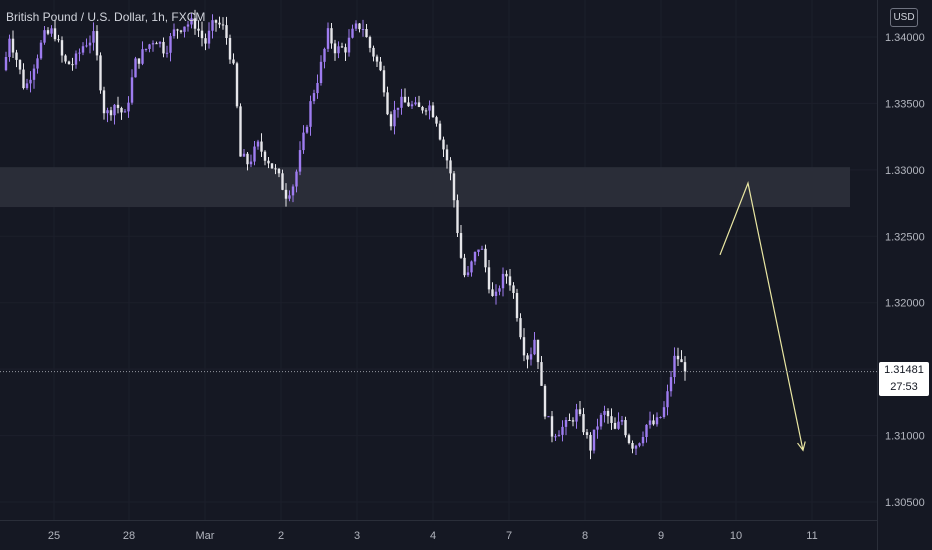 The image size is (932, 550). What do you see at coordinates (129, 536) in the screenshot?
I see `time-tick-label-1: 28` at bounding box center [129, 536].